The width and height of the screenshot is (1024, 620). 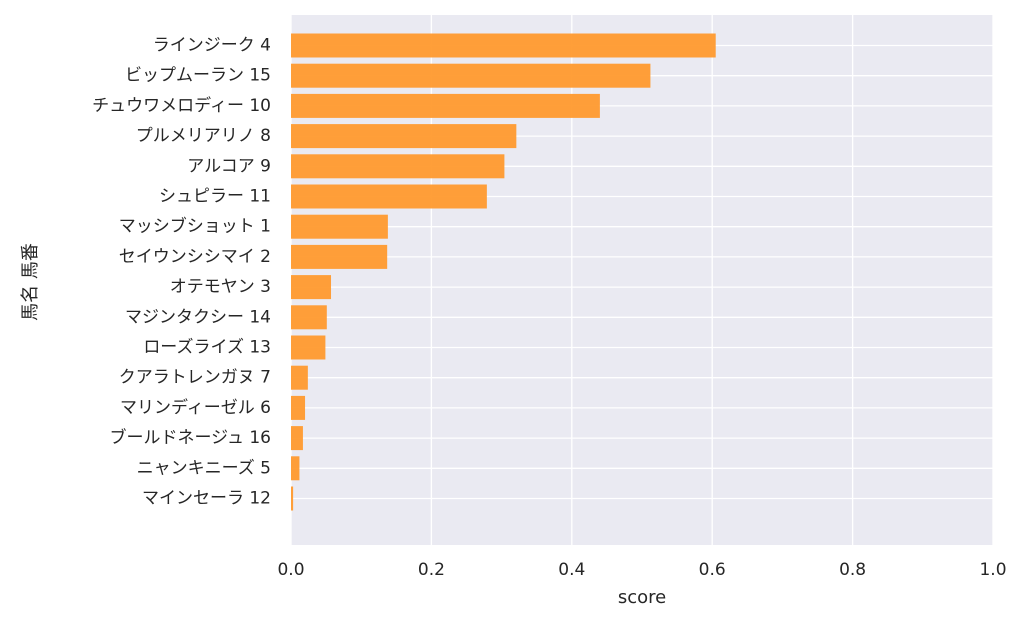 What do you see at coordinates (190, 437) in the screenshot?
I see `y-tick-label: ブールドネージュ 16` at bounding box center [190, 437].